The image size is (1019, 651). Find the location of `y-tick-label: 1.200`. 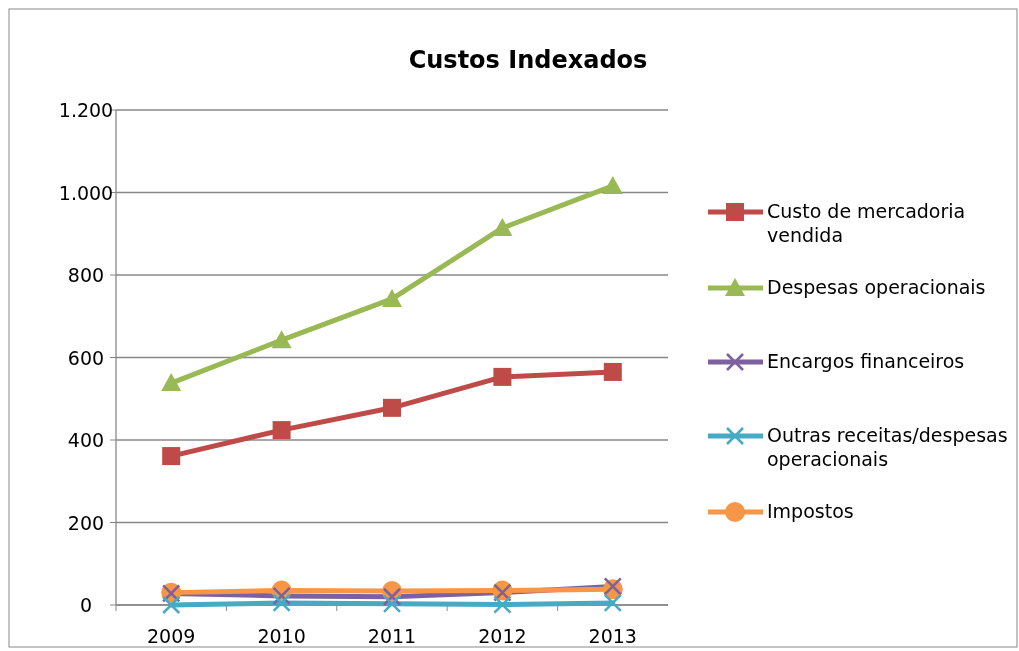

y-tick-label: 1.200 is located at coordinates (86, 110).